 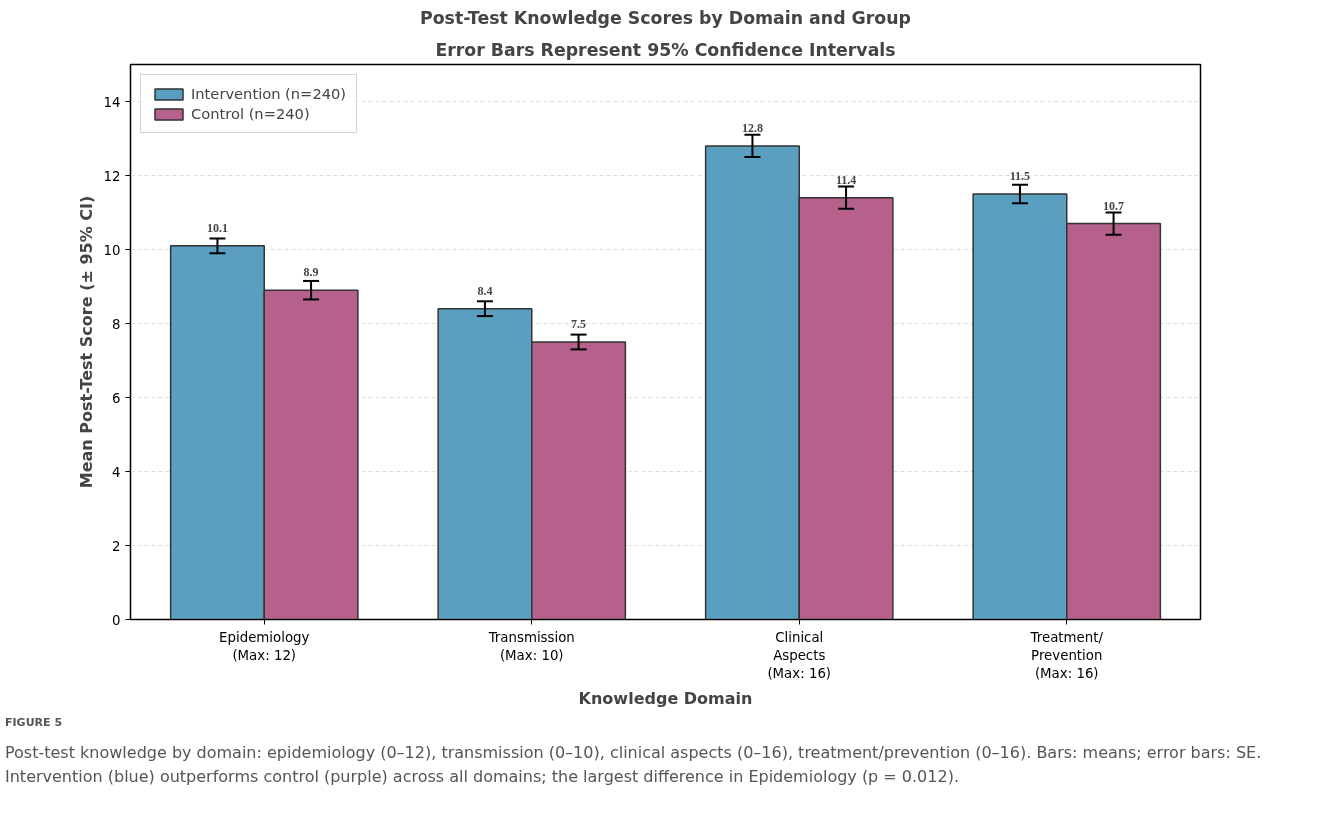 What do you see at coordinates (752, 127) in the screenshot?
I see `data-label: 12.8` at bounding box center [752, 127].